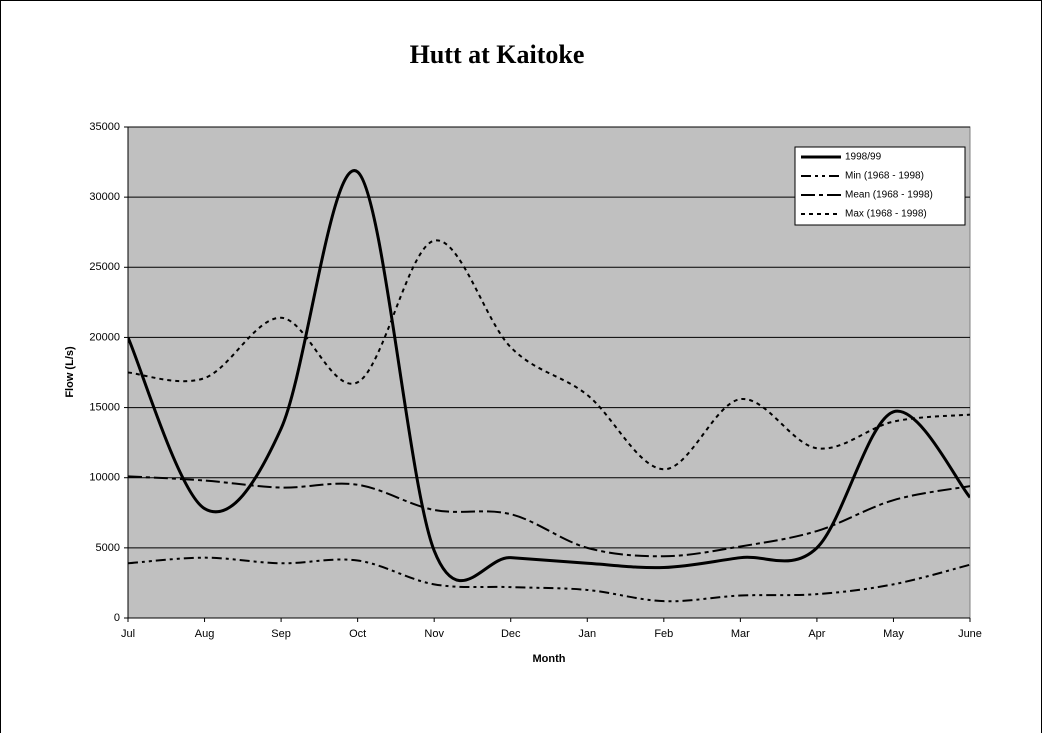  Describe the element at coordinates (128, 634) in the screenshot. I see `x-tick-label: Jul` at that location.